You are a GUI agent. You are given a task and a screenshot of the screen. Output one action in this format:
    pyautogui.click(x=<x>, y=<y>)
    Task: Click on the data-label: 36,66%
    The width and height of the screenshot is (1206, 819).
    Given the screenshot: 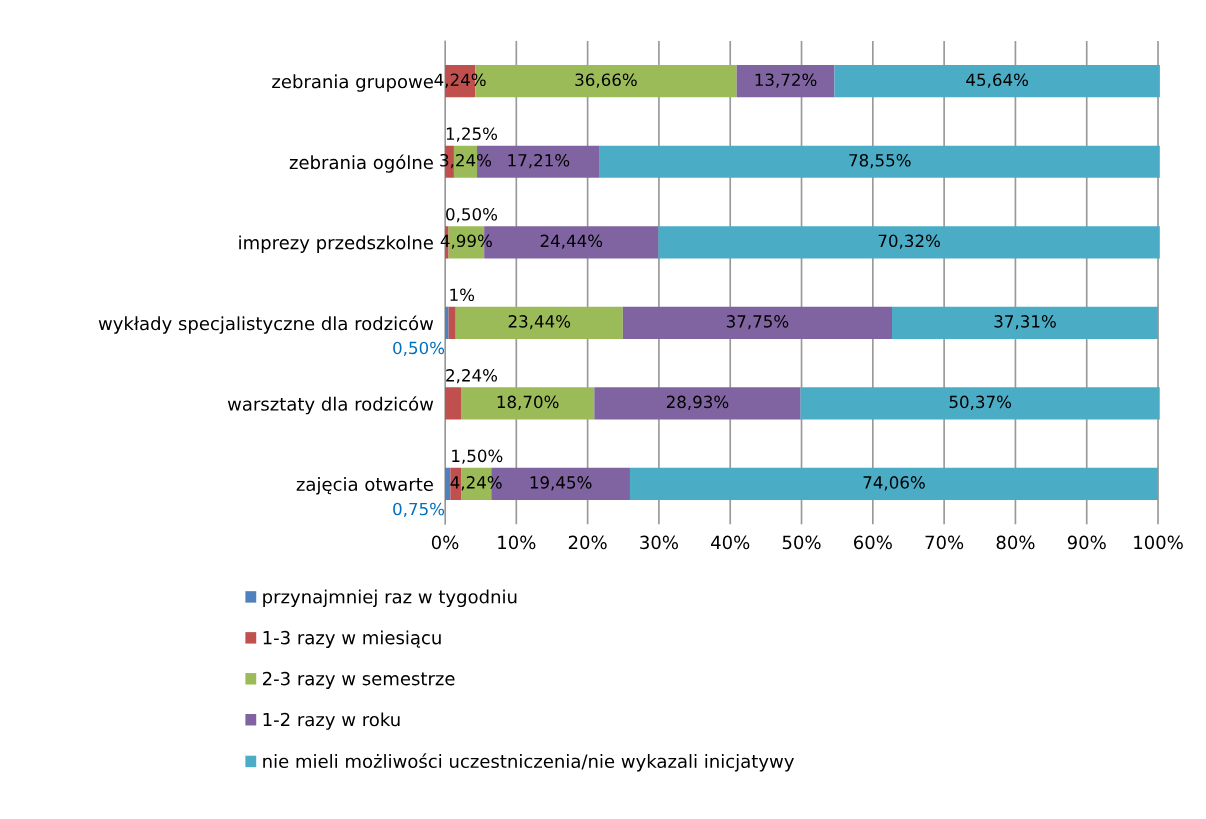 What is the action you would take?
    pyautogui.click(x=606, y=80)
    